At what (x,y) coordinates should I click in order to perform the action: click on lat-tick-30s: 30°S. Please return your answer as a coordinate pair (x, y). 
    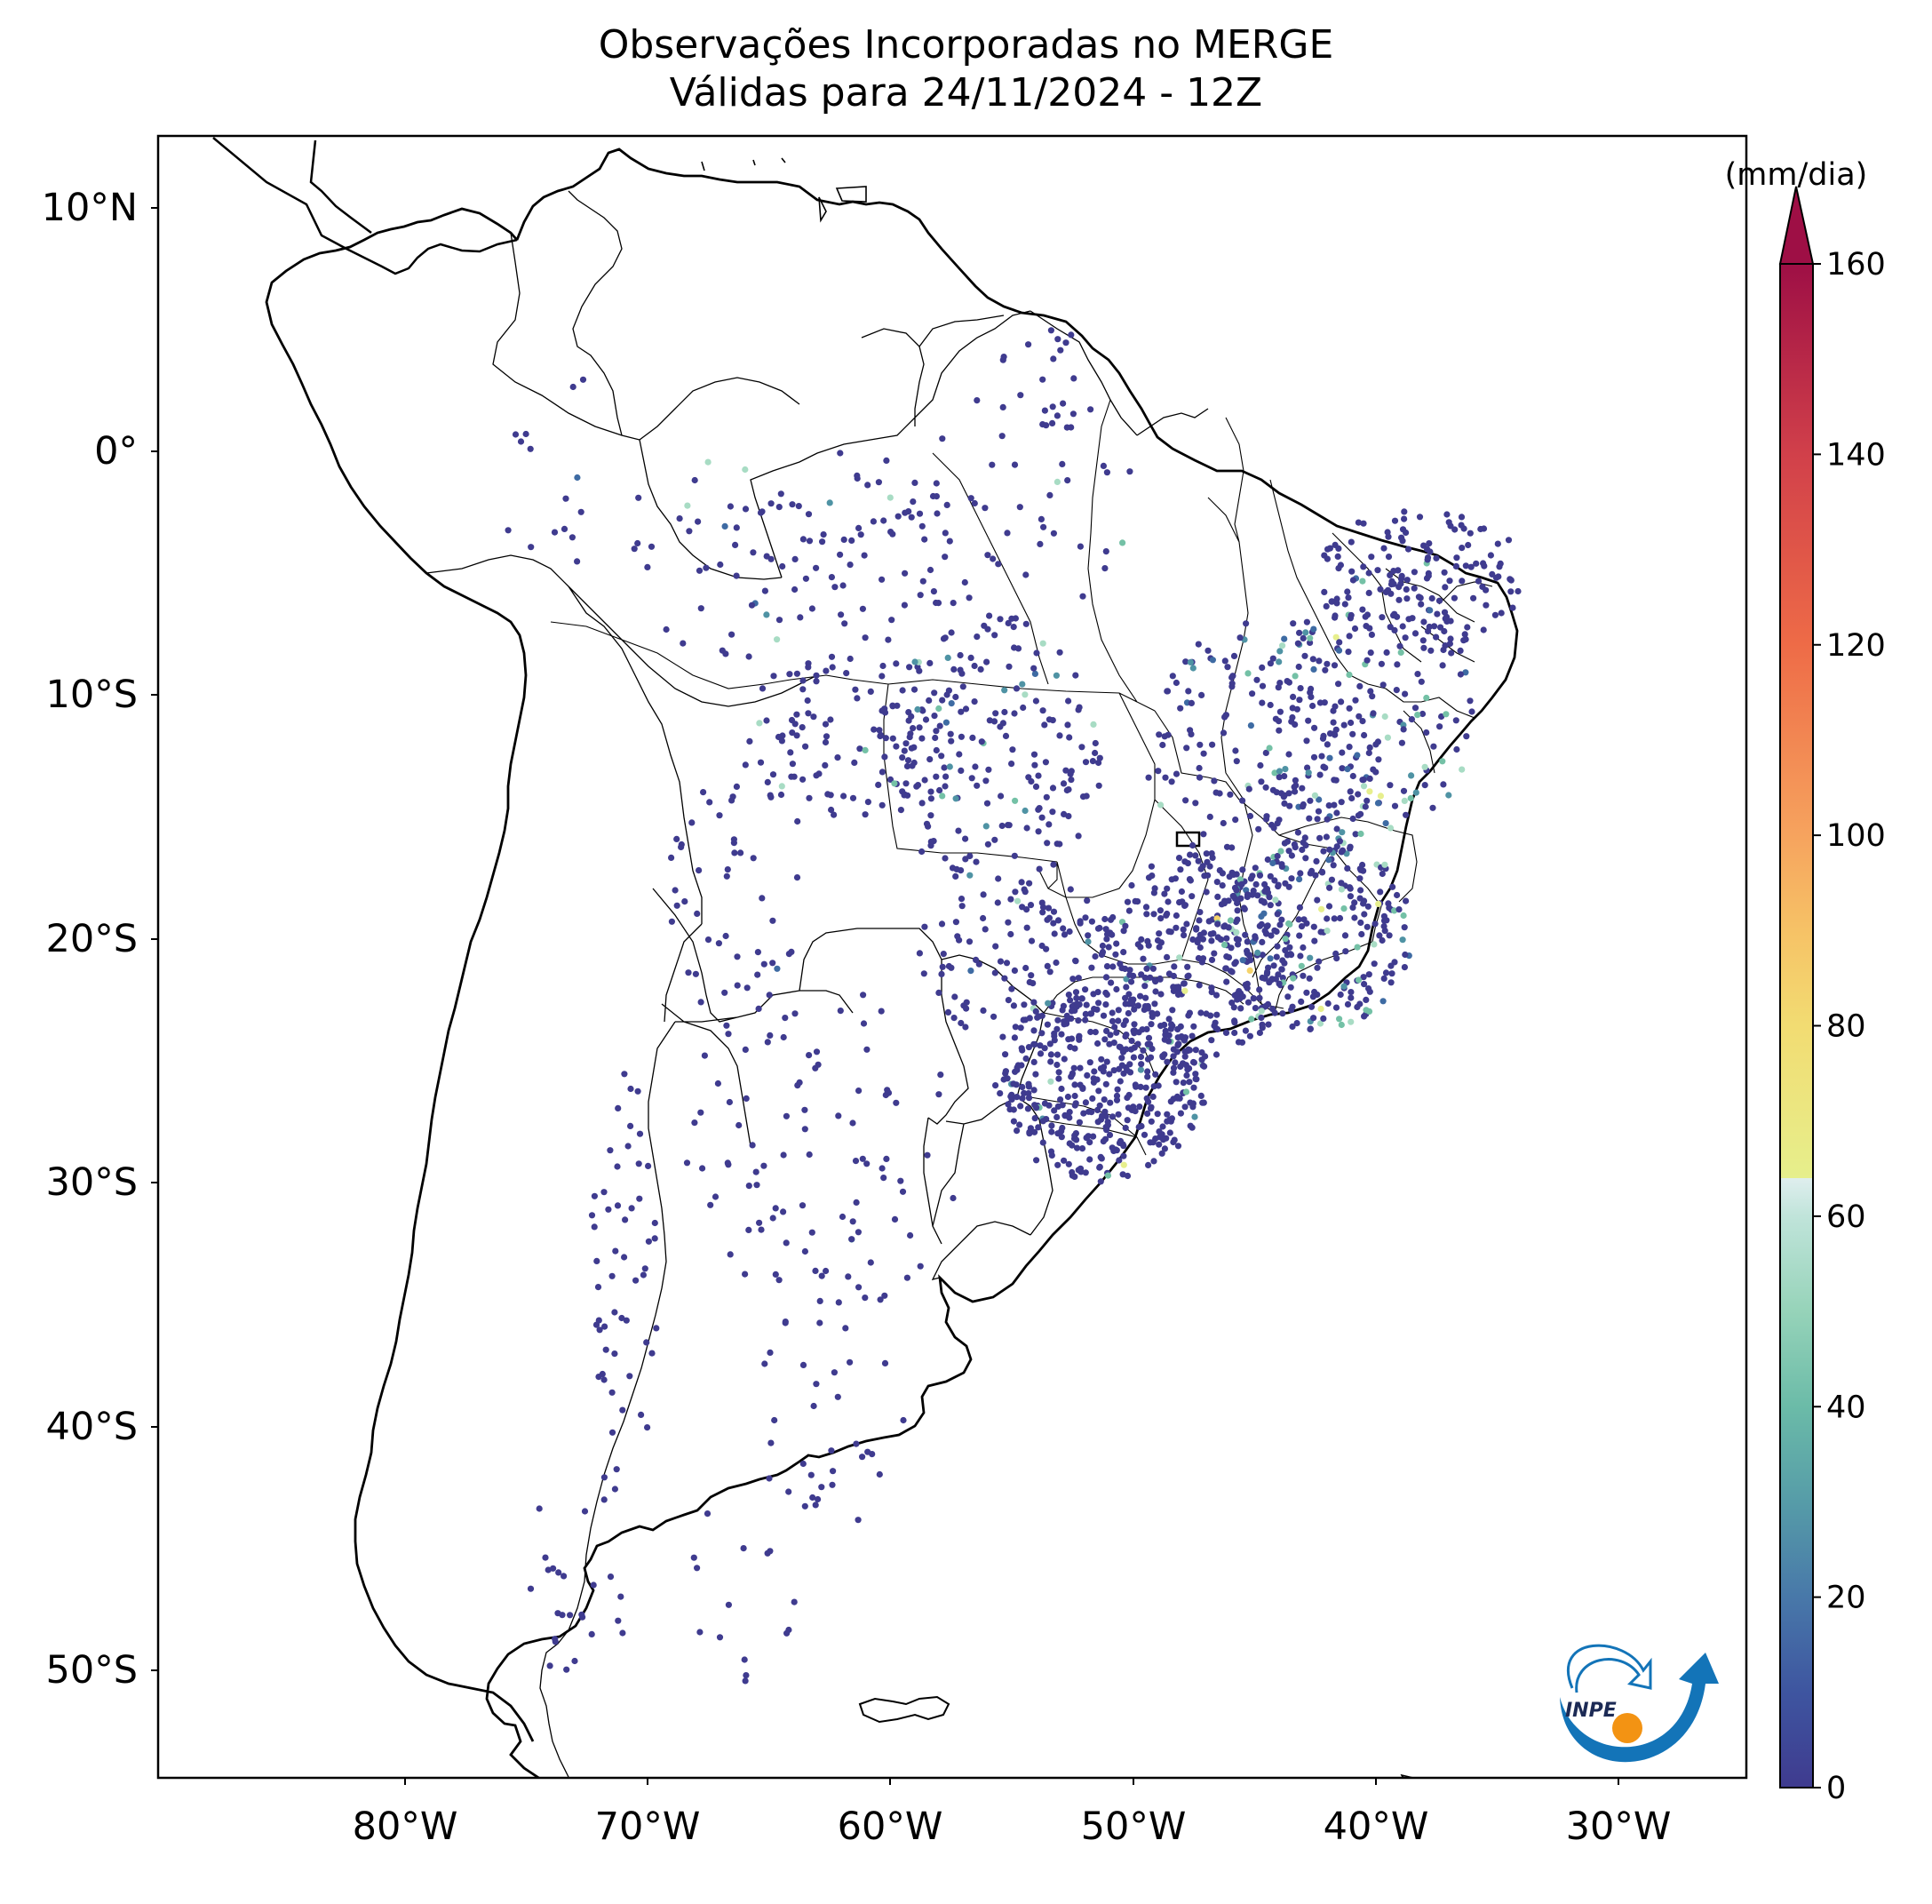
    Looking at the image, I should click on (91, 1182).